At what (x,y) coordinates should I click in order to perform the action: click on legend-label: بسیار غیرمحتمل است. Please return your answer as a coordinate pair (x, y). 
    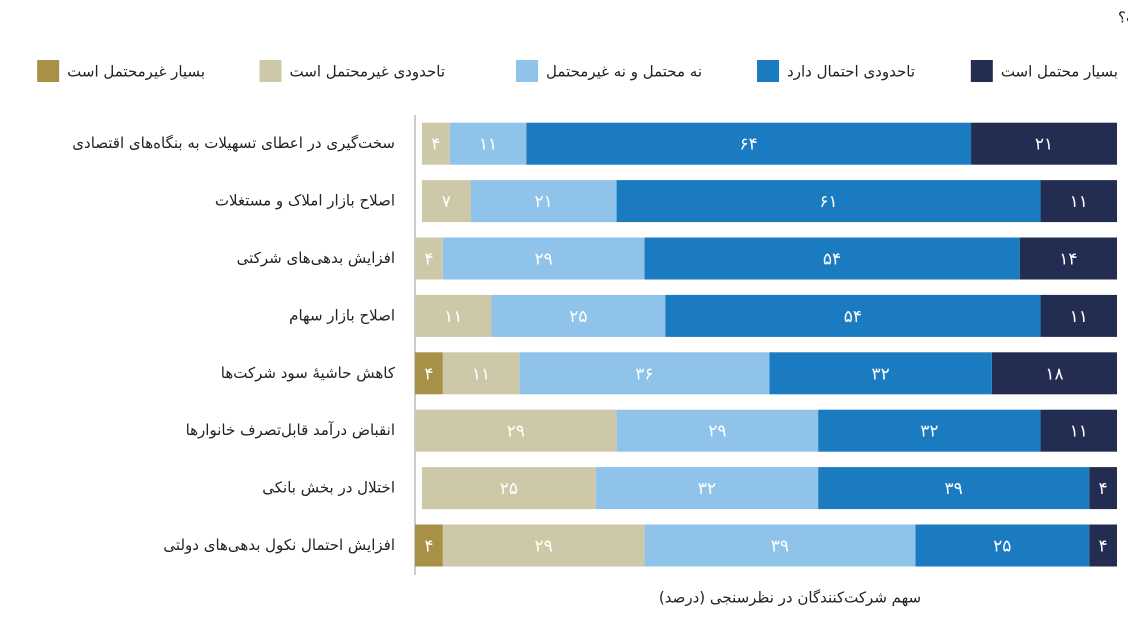
    Looking at the image, I should click on (136, 72).